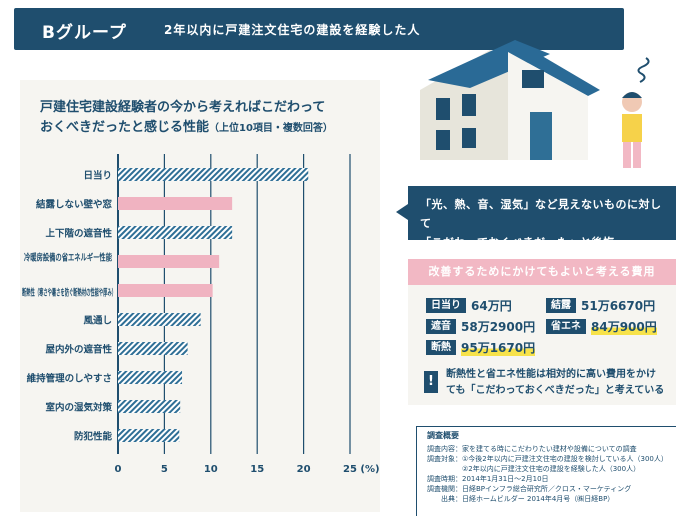  I want to click on x-tick-label: 20, so click(304, 469).